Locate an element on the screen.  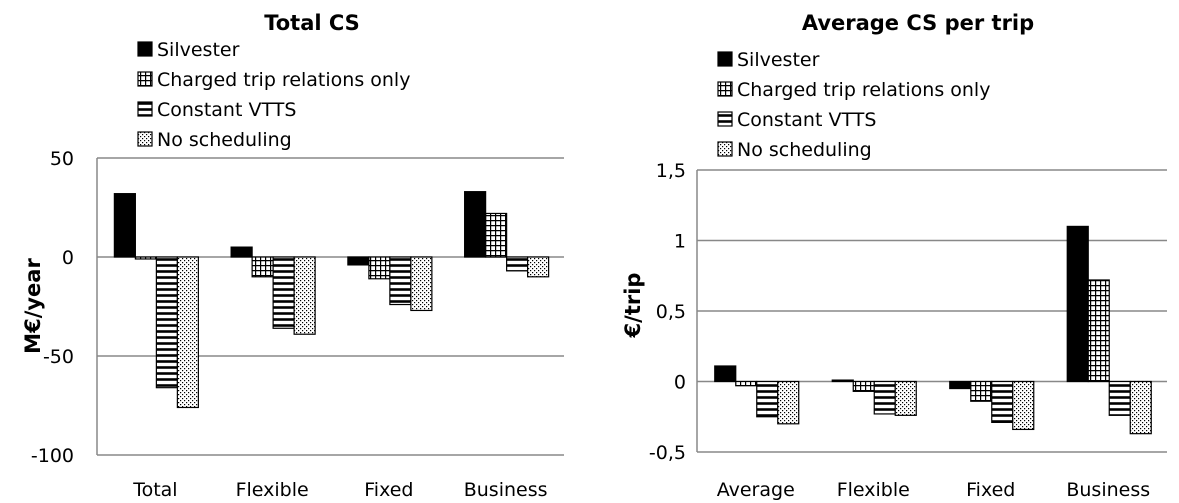
chart-title: Average CS per trip is located at coordinates (918, 23).